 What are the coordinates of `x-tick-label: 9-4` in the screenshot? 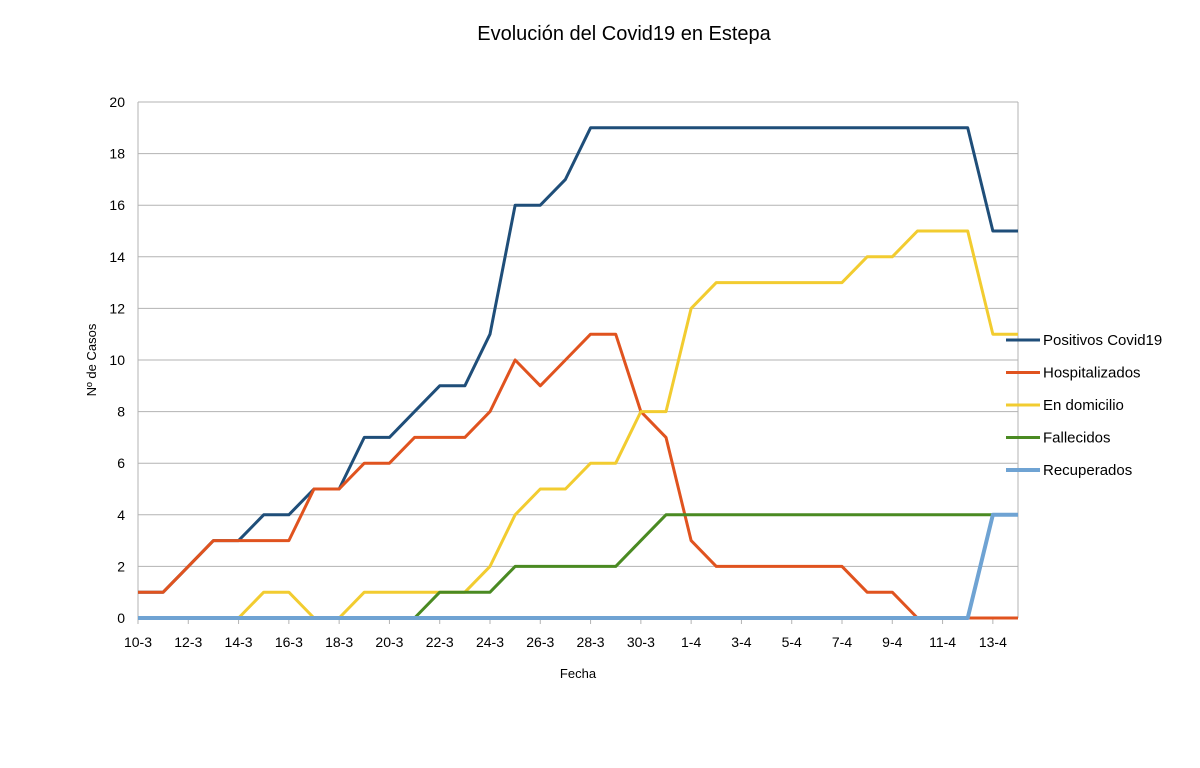 It's located at (892, 642).